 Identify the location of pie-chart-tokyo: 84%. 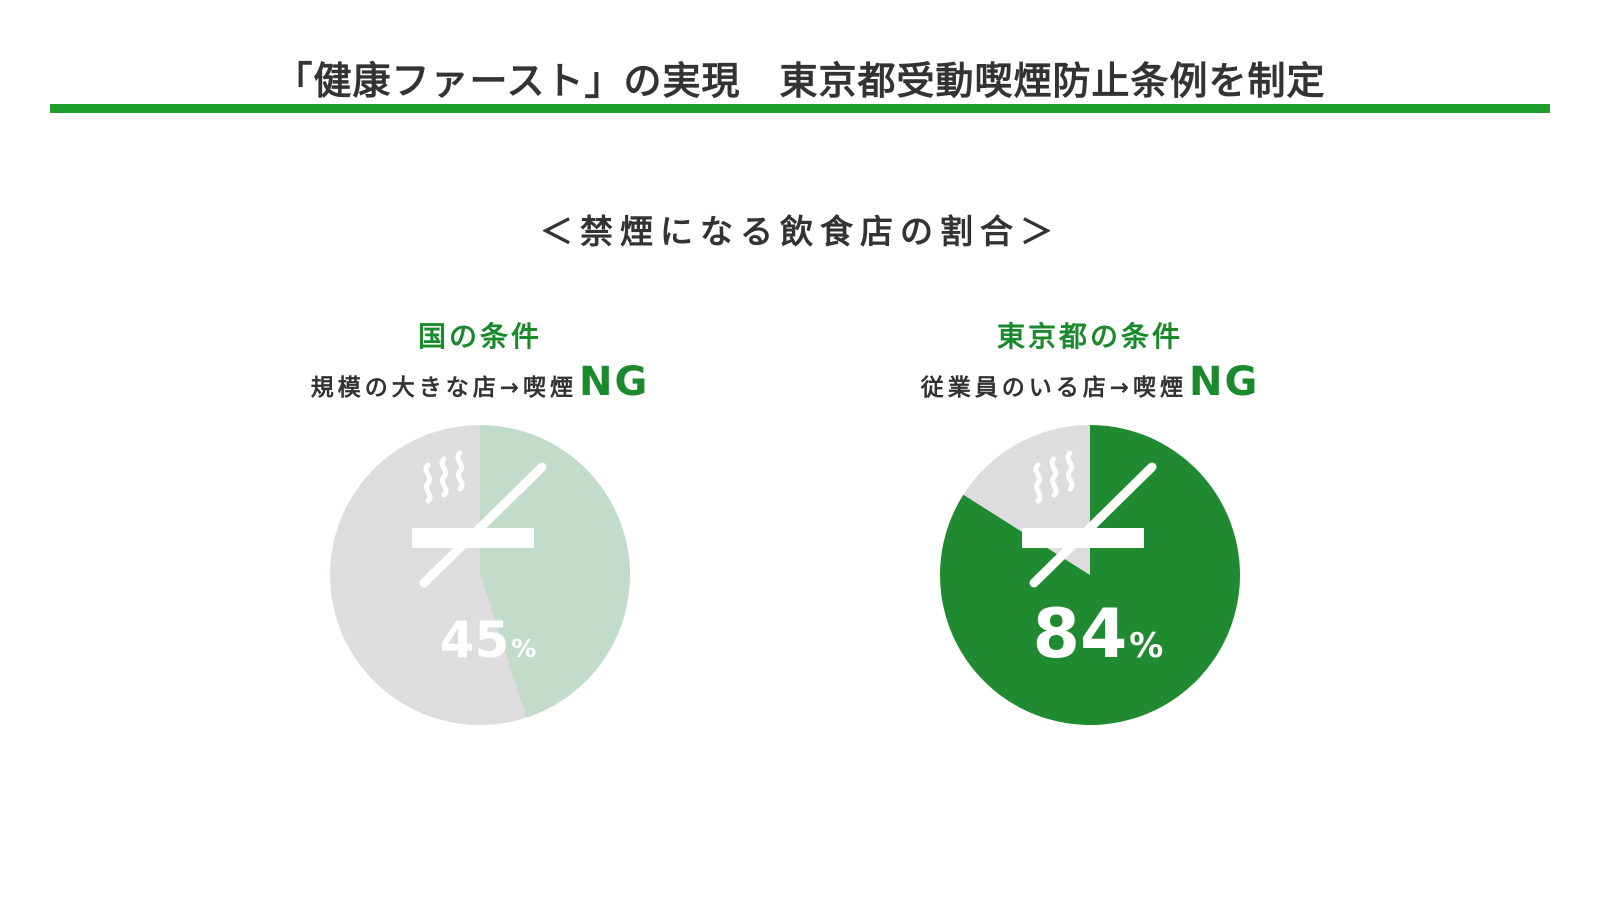
(1090, 575).